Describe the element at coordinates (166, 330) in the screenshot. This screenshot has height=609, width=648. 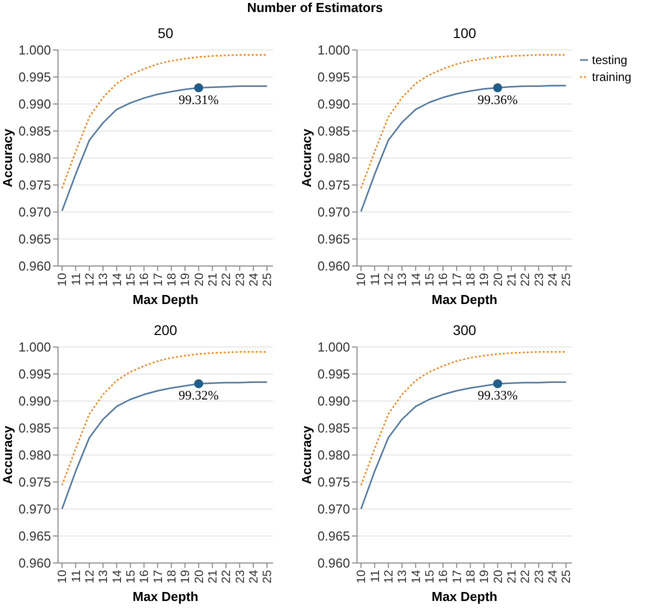
I see `chart-title: 200` at that location.